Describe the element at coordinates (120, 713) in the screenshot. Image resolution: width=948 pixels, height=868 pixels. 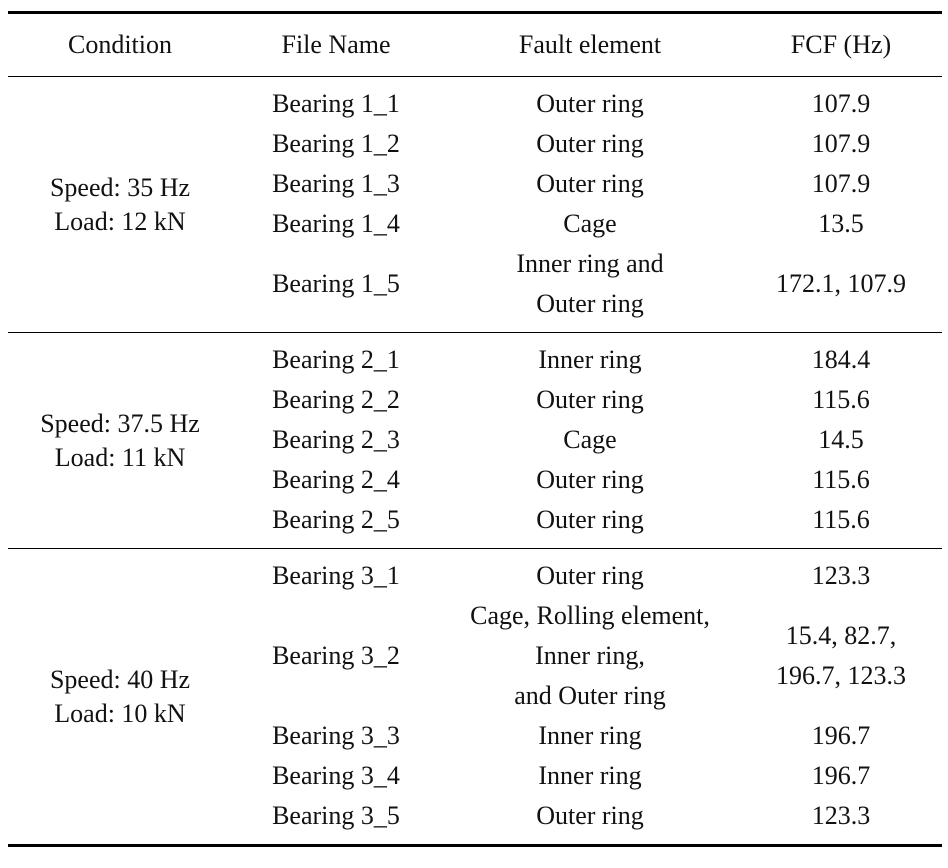
I see `condition-line: Load: 10 kN` at that location.